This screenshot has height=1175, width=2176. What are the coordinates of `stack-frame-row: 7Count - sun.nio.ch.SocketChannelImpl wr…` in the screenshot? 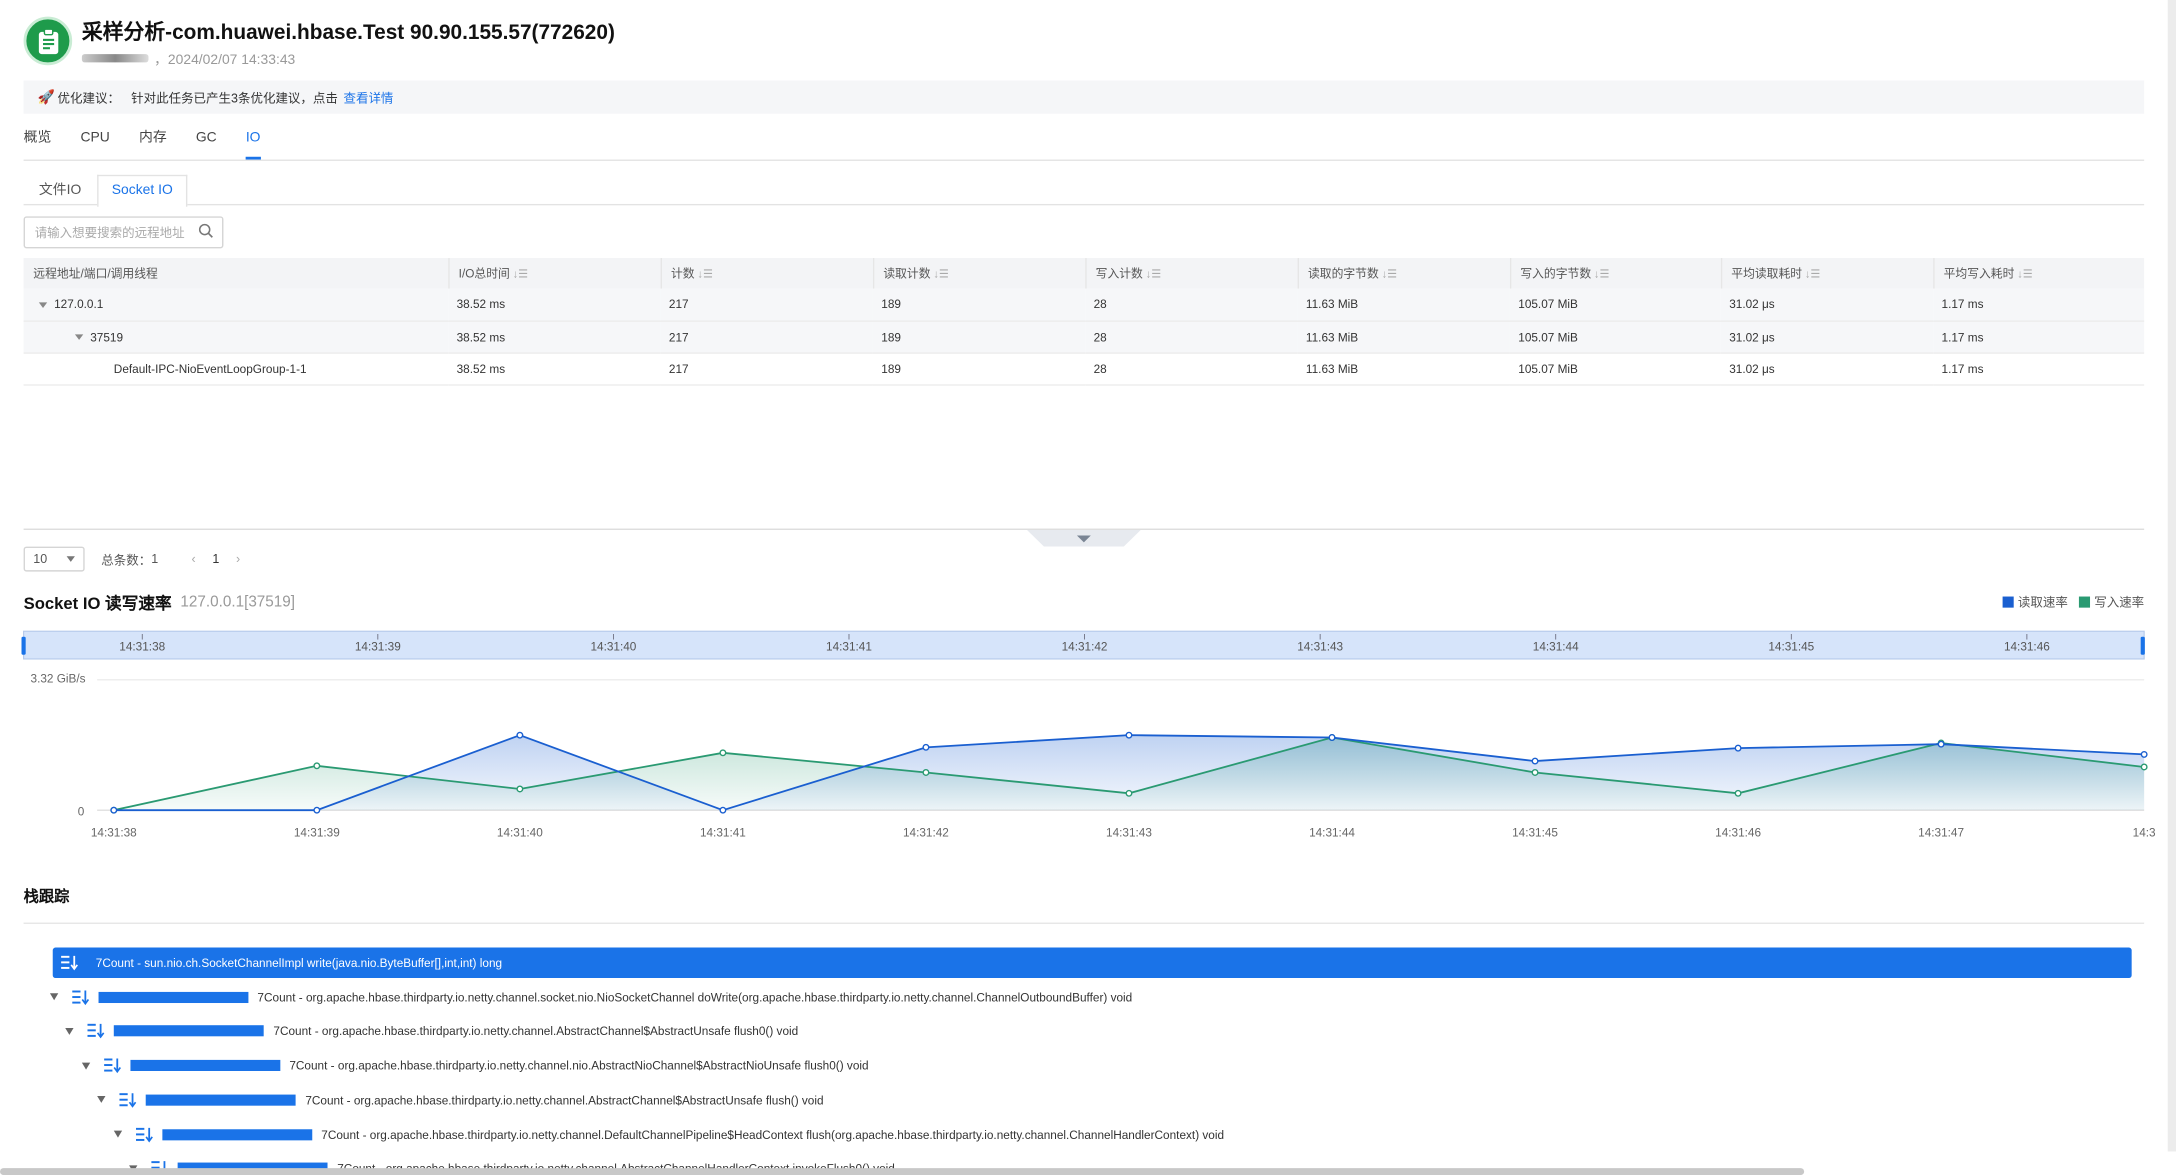 It's located at (1092, 963).